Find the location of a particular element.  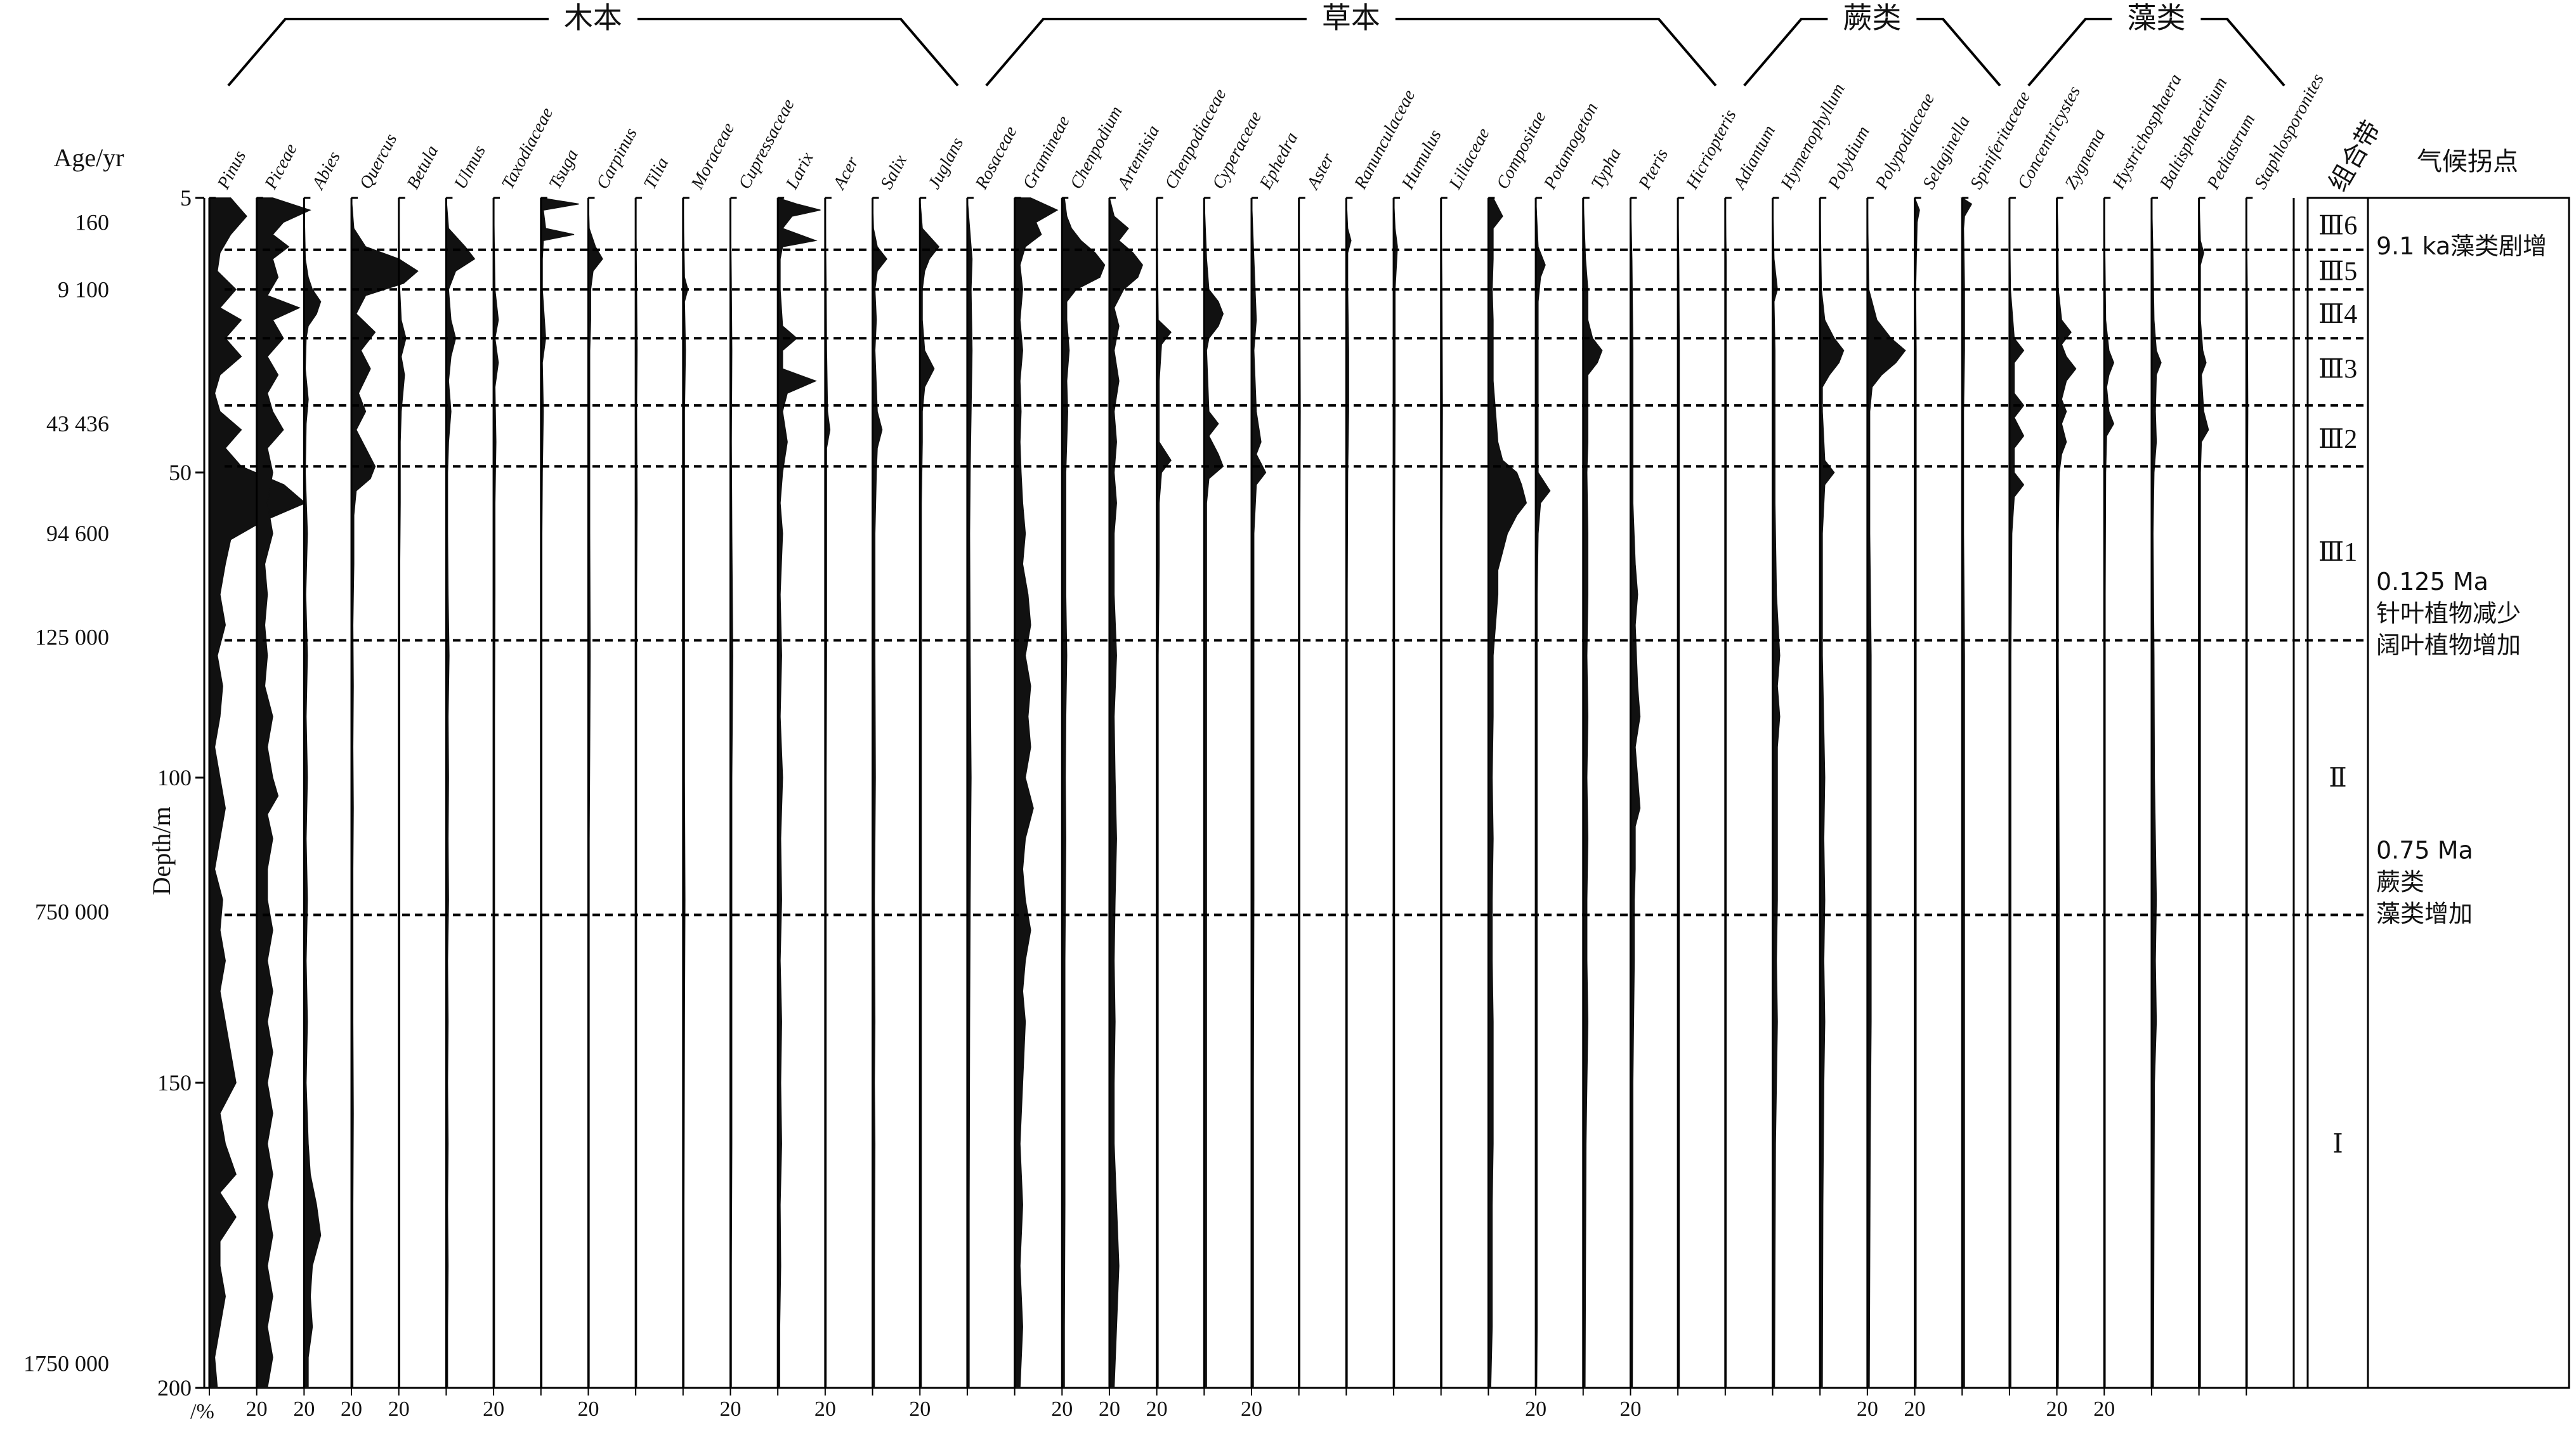

taxon-name: Polydium is located at coordinates (1849, 158).